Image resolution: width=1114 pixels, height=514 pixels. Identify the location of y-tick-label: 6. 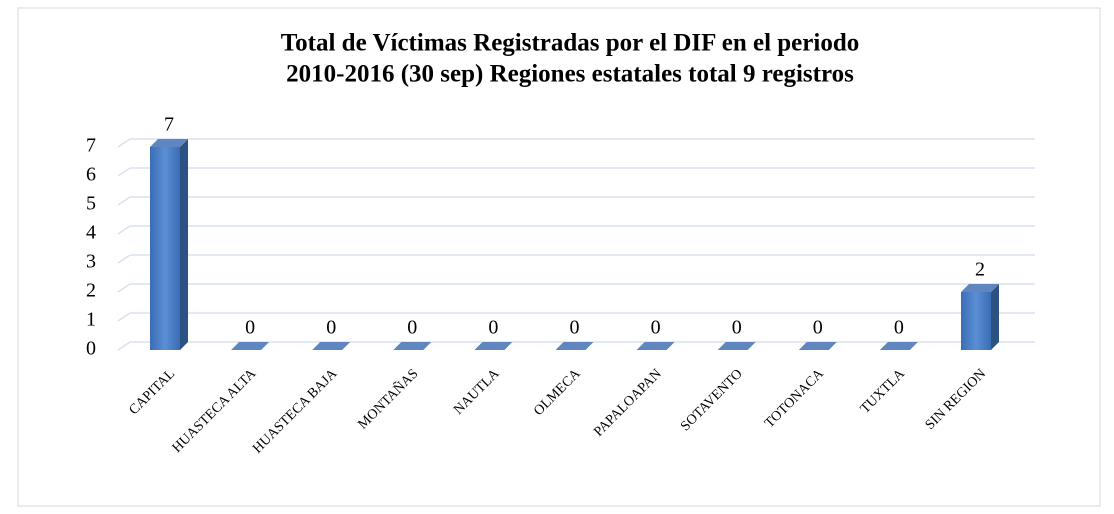
(91, 175).